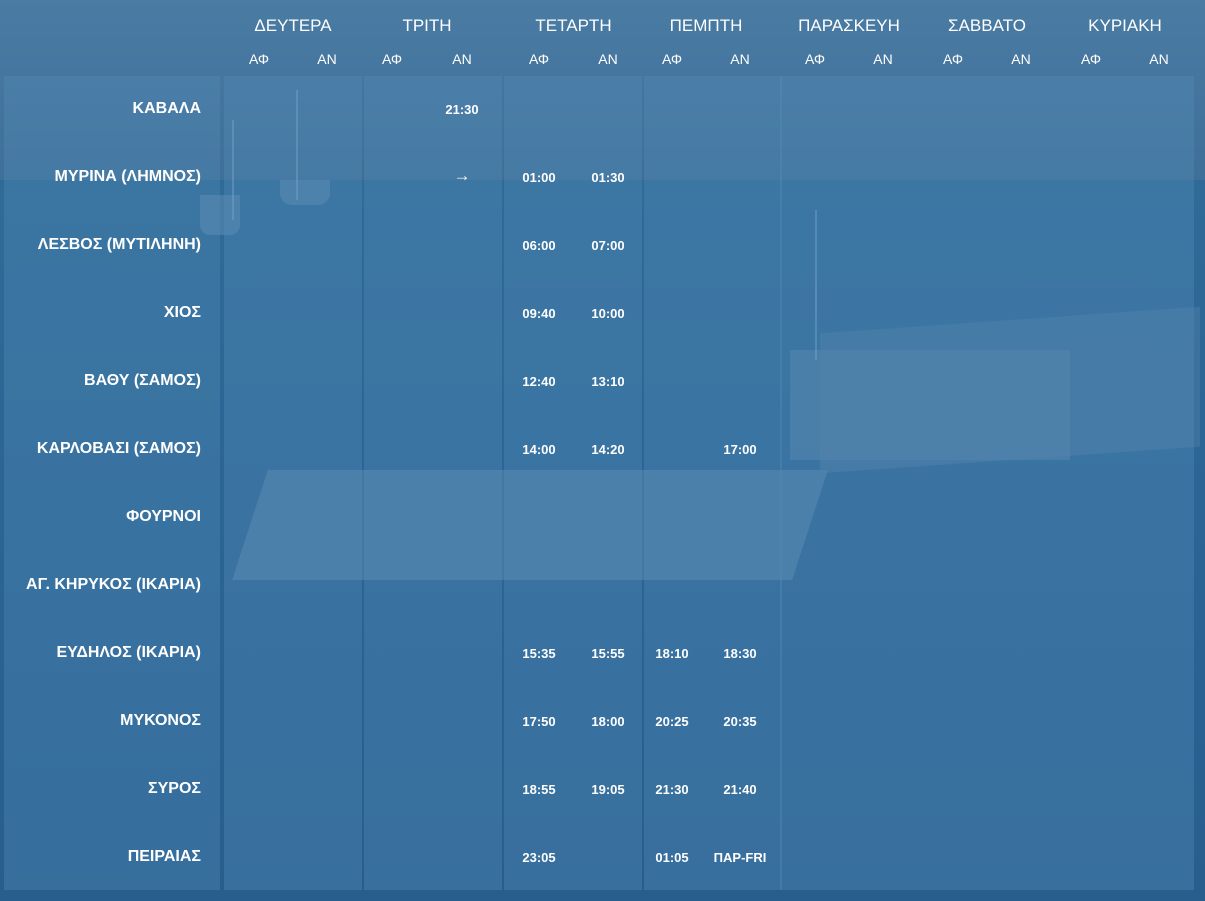 This screenshot has width=1205, height=901. Describe the element at coordinates (987, 25) in the screenshot. I see `day-header: ΣΑΒΒΑΤΟ` at that location.